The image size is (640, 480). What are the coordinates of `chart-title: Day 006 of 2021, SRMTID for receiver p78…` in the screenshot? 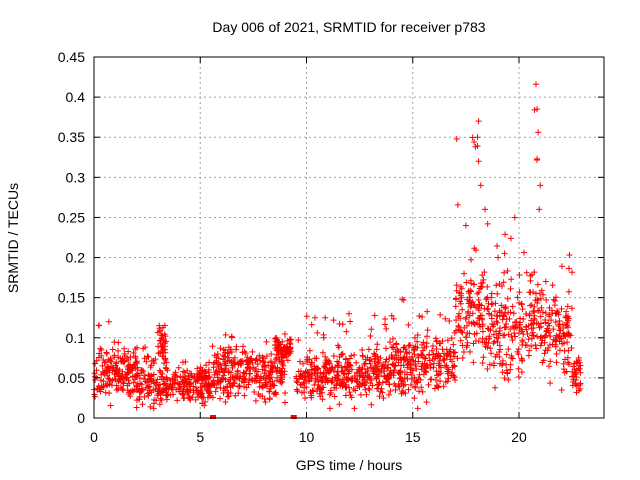 It's located at (348, 27).